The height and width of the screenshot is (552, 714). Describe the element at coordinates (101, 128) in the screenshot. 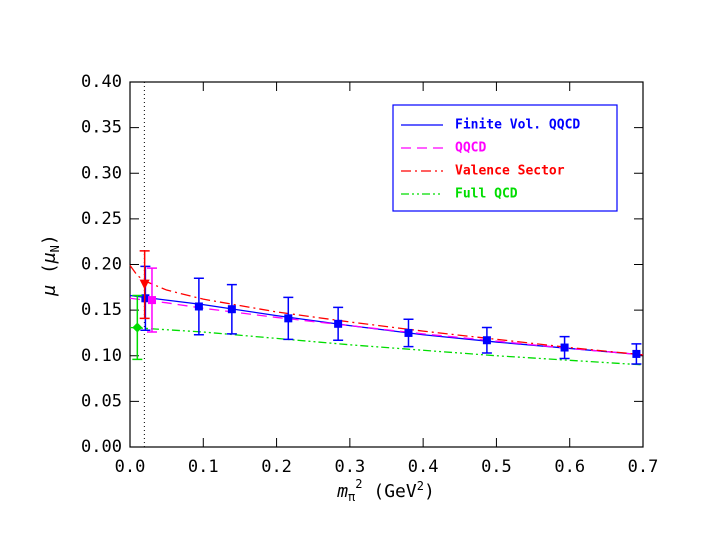

I see `y-tick-label: 0.35` at that location.